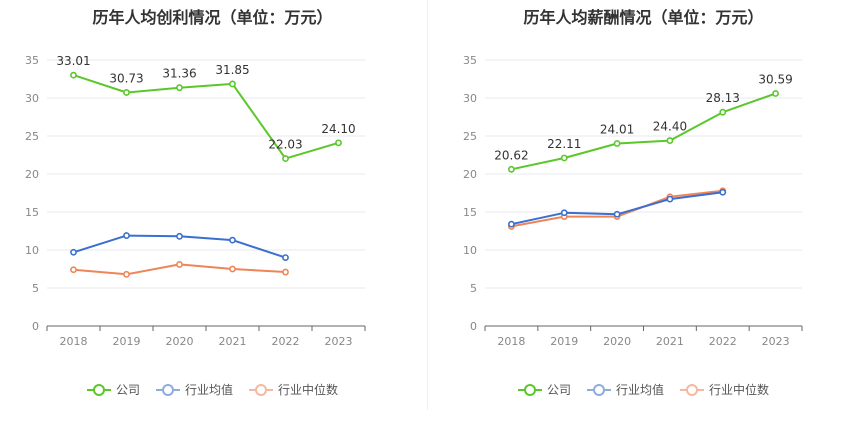 The height and width of the screenshot is (437, 850). I want to click on data-label: 28.13, so click(723, 98).